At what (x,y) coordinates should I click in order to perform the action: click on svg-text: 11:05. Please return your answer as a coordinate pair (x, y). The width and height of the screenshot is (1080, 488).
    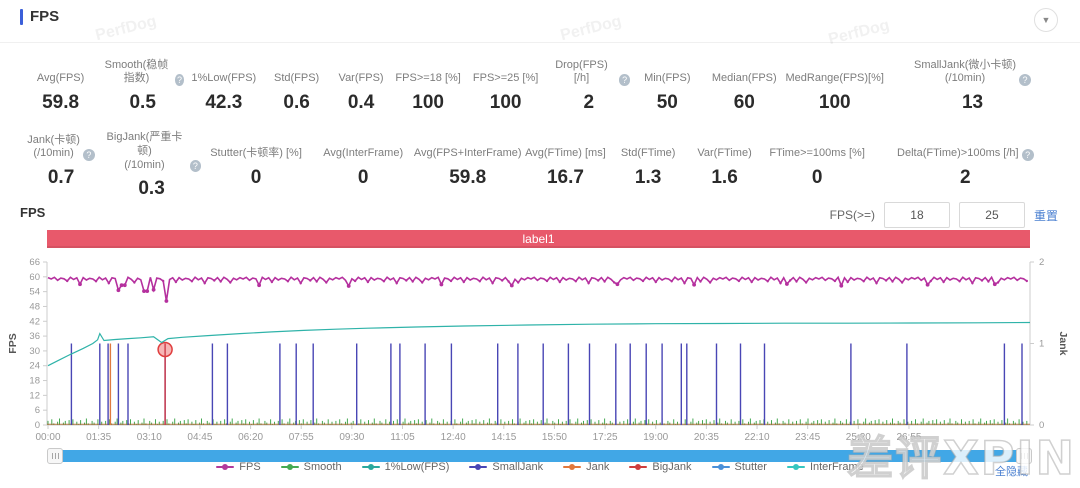
    Looking at the image, I should click on (402, 437).